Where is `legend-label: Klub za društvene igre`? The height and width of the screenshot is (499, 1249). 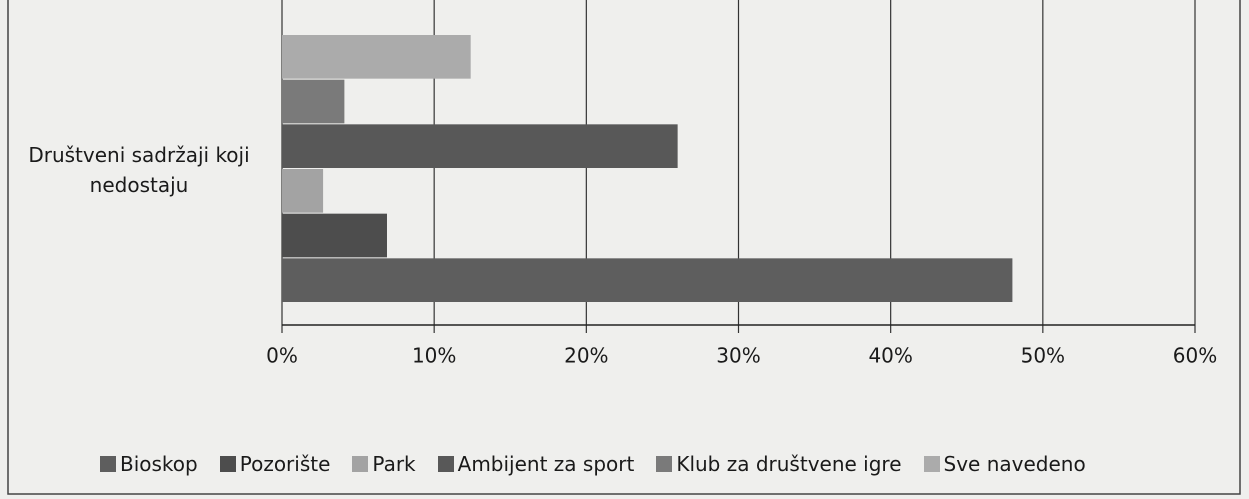
legend-label: Klub za društvene igre is located at coordinates (789, 464).